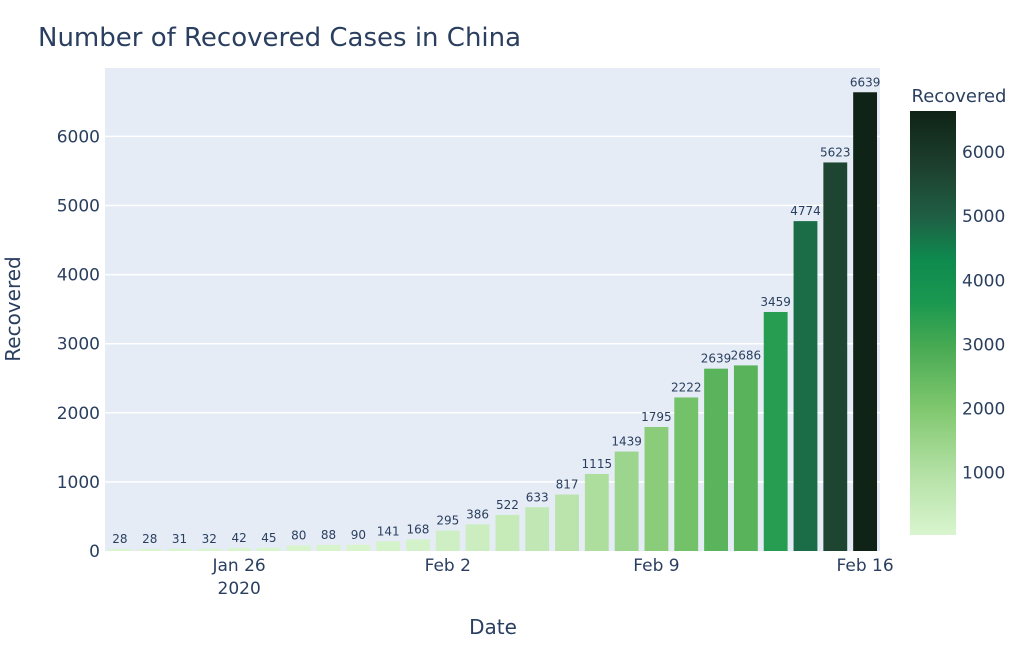 This screenshot has width=1016, height=648. What do you see at coordinates (78, 207) in the screenshot?
I see `y-tick-label: 5000` at bounding box center [78, 207].